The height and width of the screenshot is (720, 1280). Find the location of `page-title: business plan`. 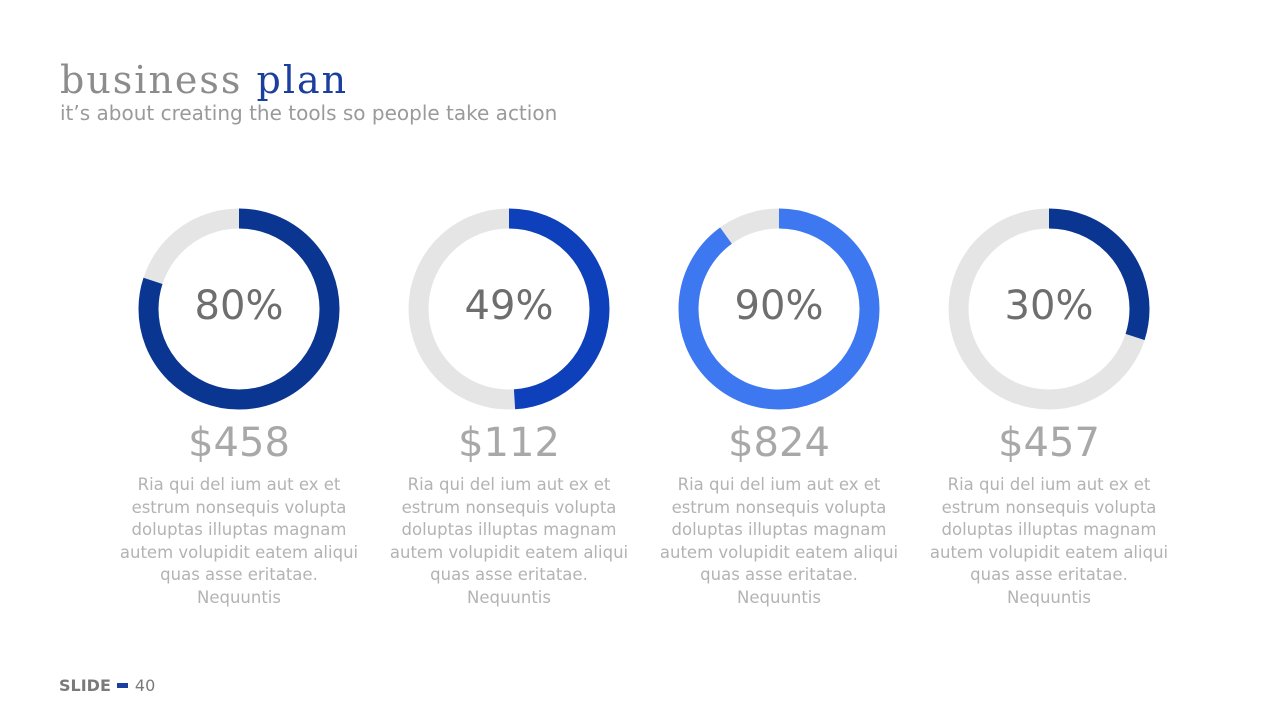

page-title: business plan is located at coordinates (308, 80).